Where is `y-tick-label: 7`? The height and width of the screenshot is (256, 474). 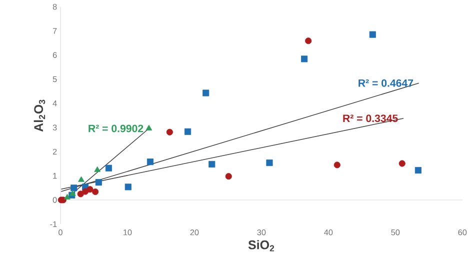 y-tick-label: 7 is located at coordinates (54, 31).